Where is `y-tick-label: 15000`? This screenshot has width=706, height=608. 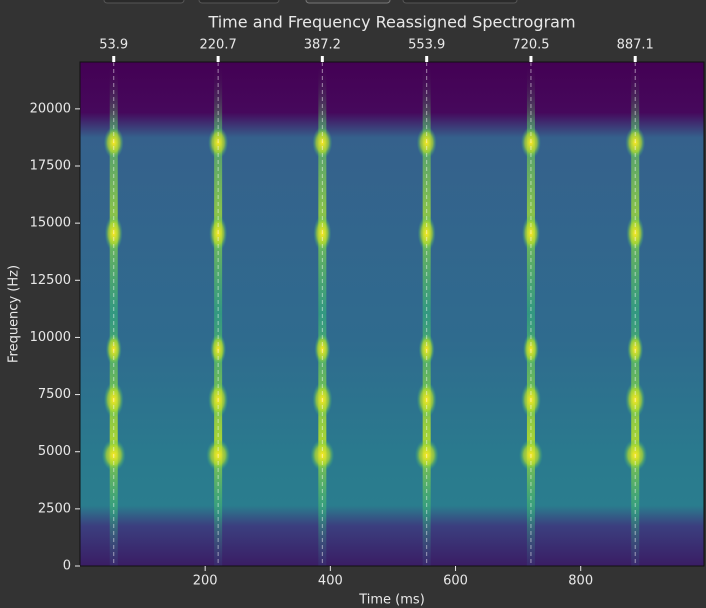 y-tick-label: 15000 is located at coordinates (50, 223).